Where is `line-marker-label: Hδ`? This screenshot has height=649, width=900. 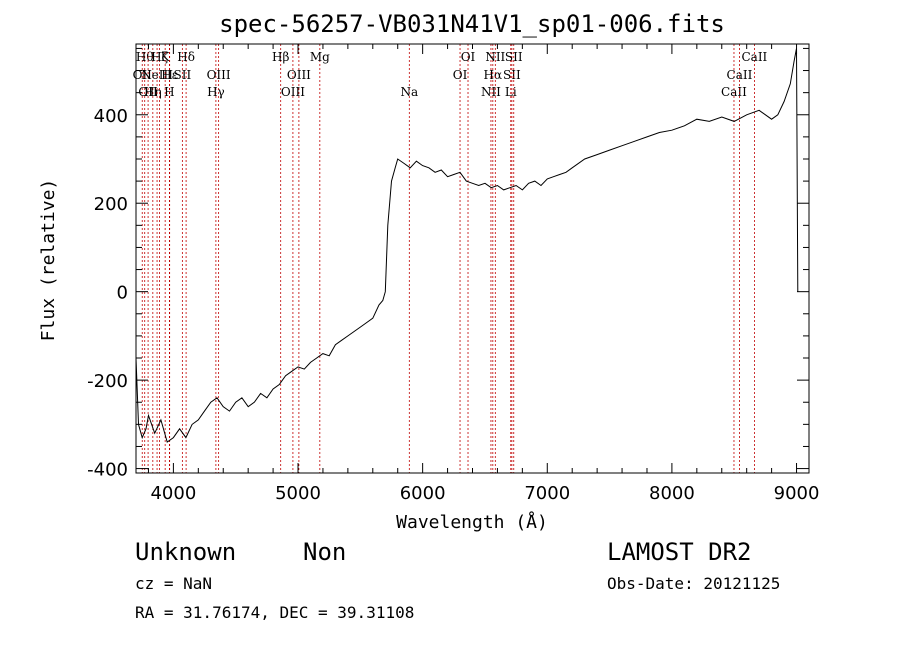
line-marker-label: Hδ is located at coordinates (186, 57).